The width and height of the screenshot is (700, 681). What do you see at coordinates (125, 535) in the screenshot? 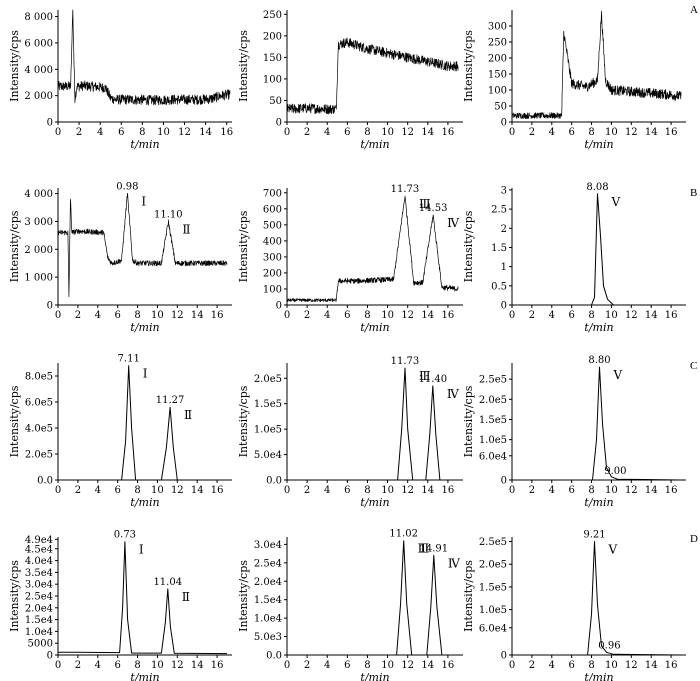
I see `peak-label: 0.73` at bounding box center [125, 535].